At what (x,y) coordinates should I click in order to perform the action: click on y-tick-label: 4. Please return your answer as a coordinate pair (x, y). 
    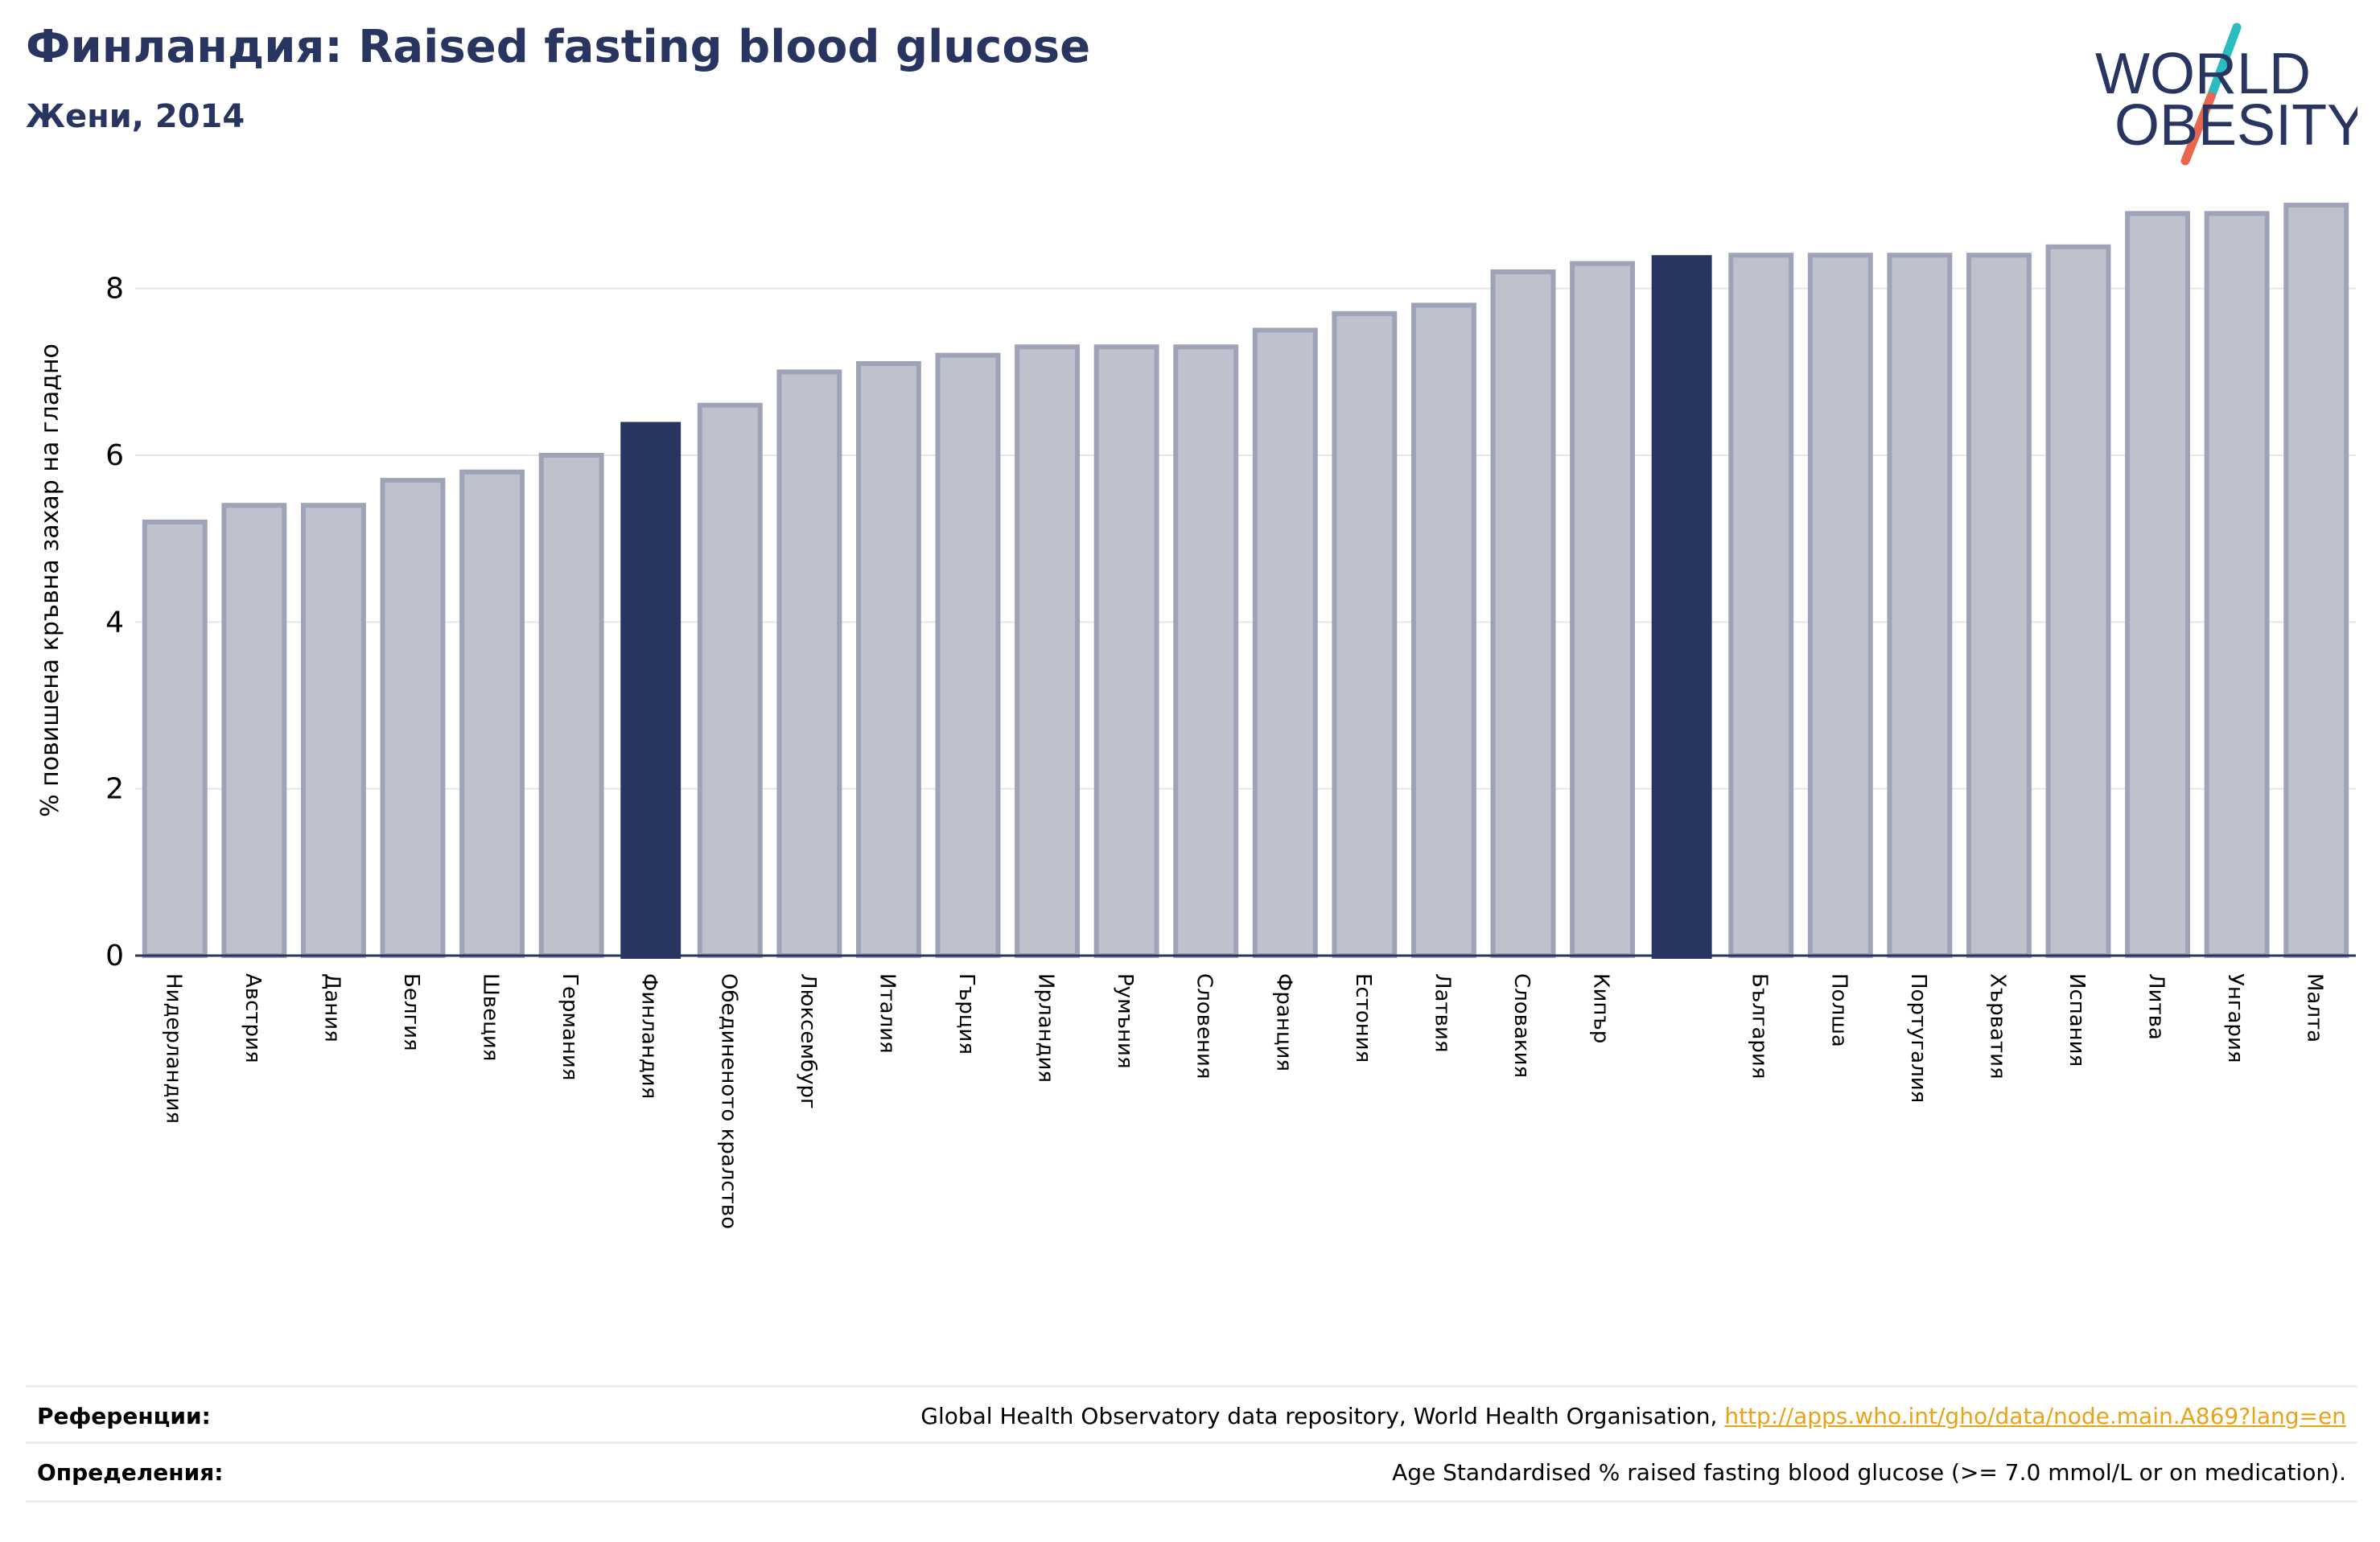
    Looking at the image, I should click on (114, 622).